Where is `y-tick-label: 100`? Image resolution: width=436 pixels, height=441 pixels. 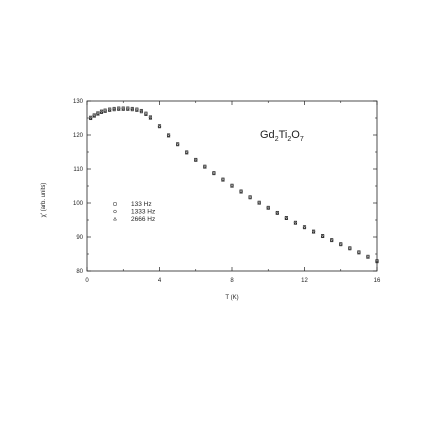
y-tick-label: 100 is located at coordinates (78, 204).